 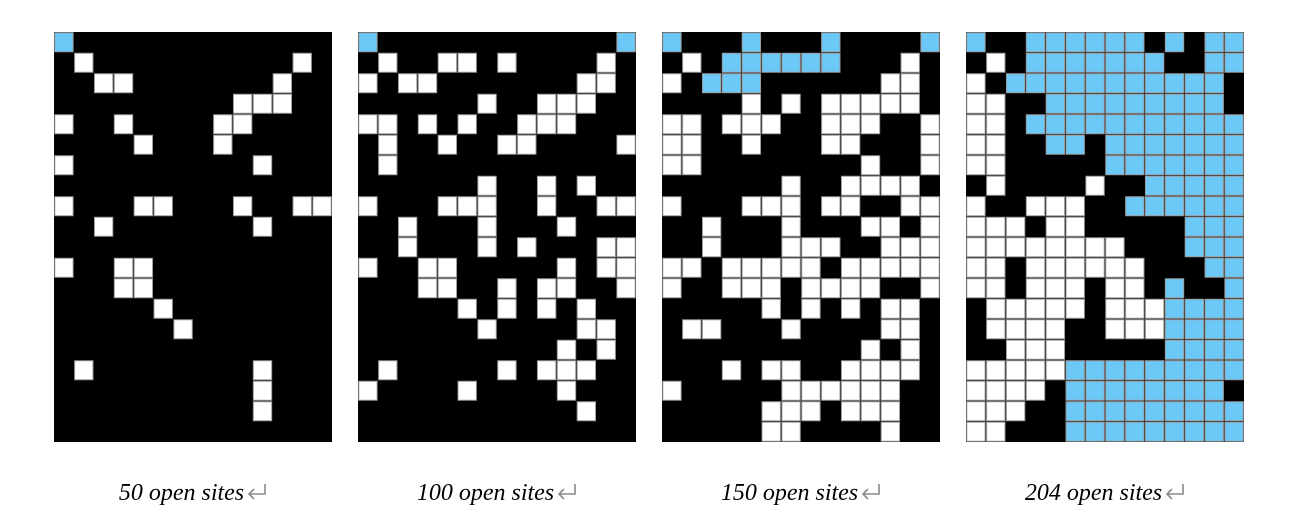 I want to click on caption-text: 204 open sites, so click(x=1093, y=493).